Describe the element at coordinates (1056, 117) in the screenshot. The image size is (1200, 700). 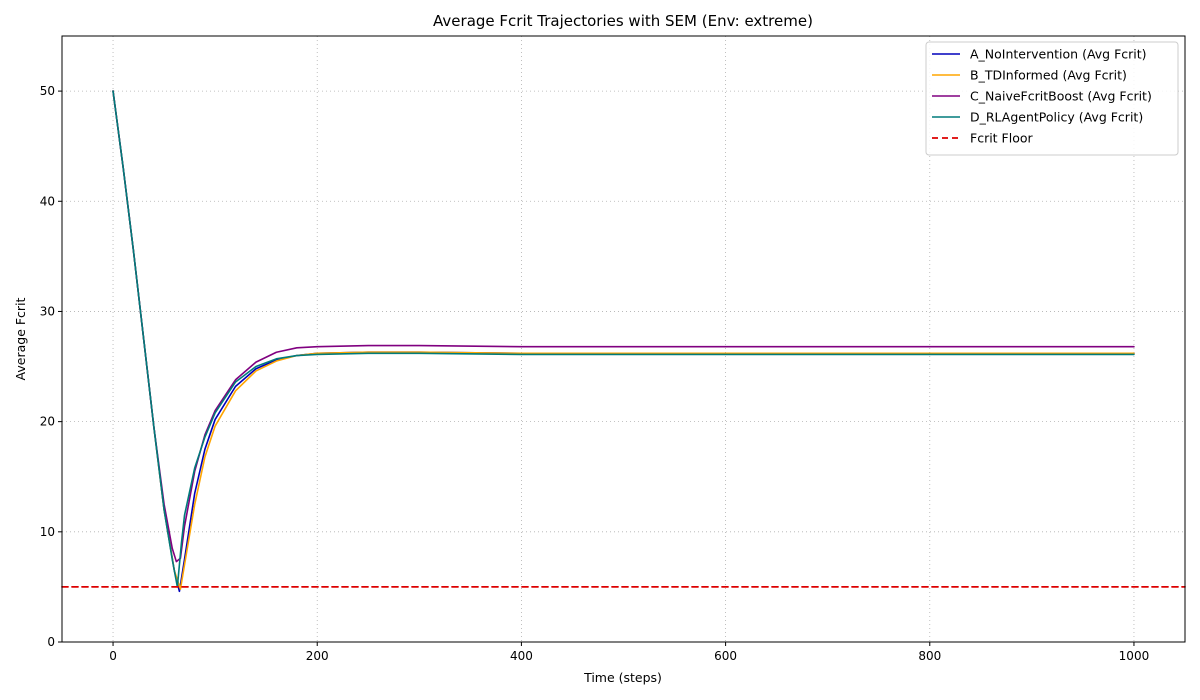
I see `legend-label: D_RLAgentPolicy (Avg Fcrit)` at that location.